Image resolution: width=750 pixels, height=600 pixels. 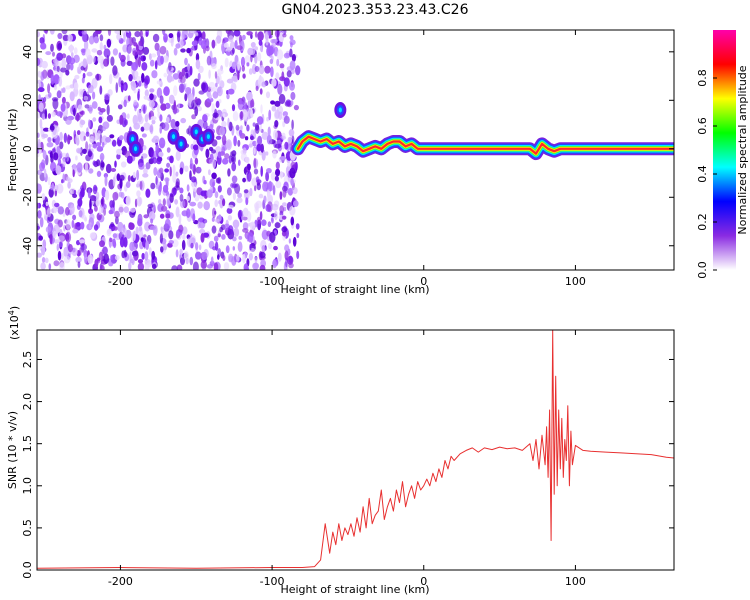 I want to click on y-tick-label: 40, so click(x=27, y=52).